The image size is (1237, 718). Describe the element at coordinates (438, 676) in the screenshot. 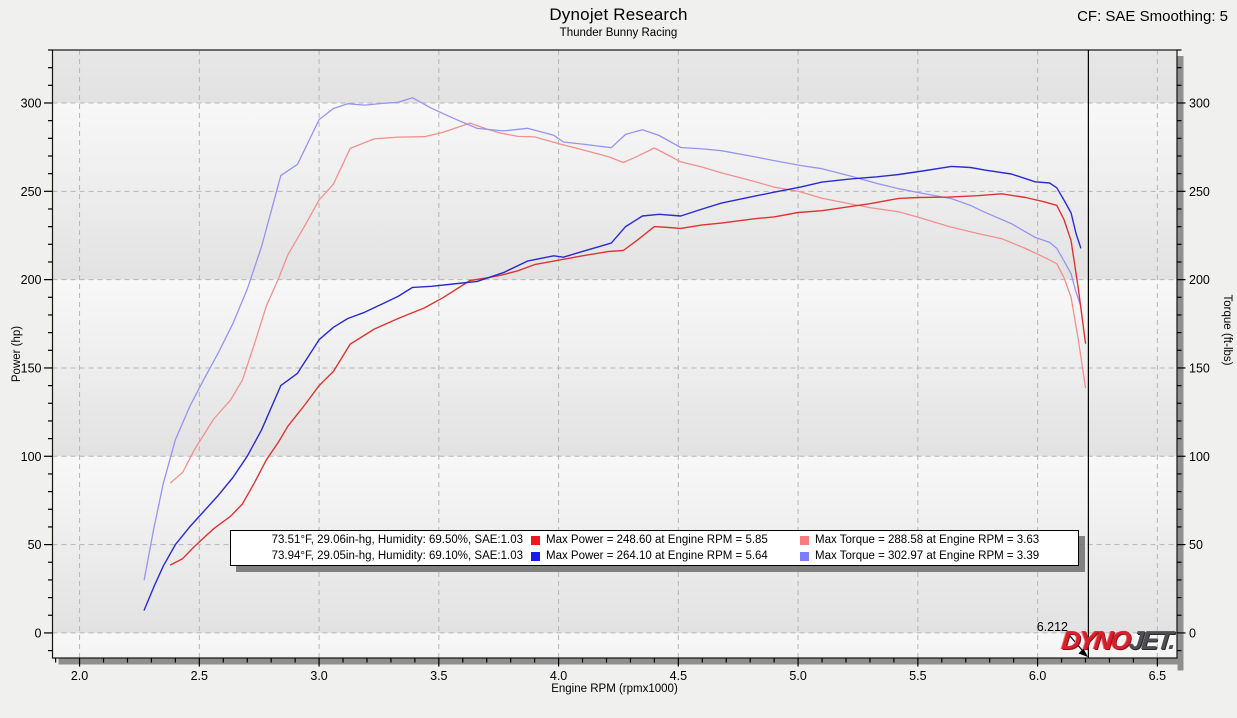

I see `x-tick-label: 3.5` at that location.